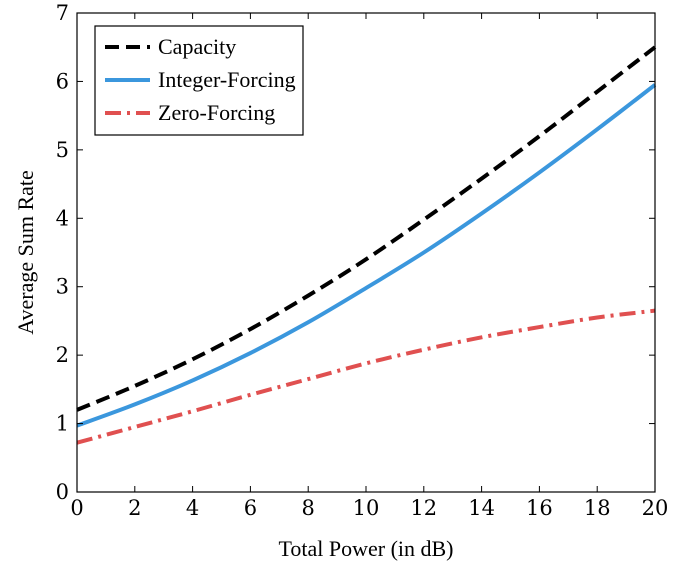 The height and width of the screenshot is (565, 694). What do you see at coordinates (216, 112) in the screenshot?
I see `legend-label: Zero-Forcing` at bounding box center [216, 112].